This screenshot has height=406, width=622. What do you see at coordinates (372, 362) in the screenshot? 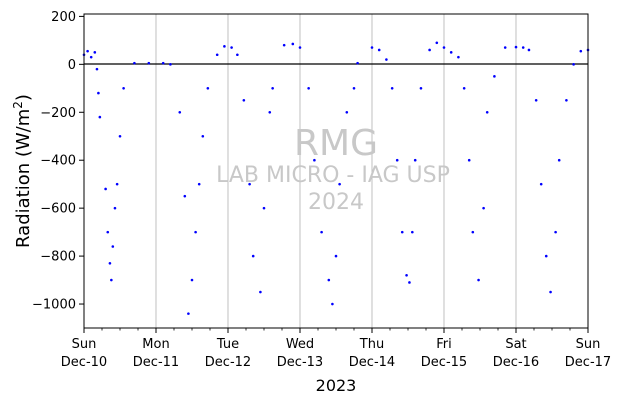
I see `x-tick-date: Dec-14` at bounding box center [372, 362].